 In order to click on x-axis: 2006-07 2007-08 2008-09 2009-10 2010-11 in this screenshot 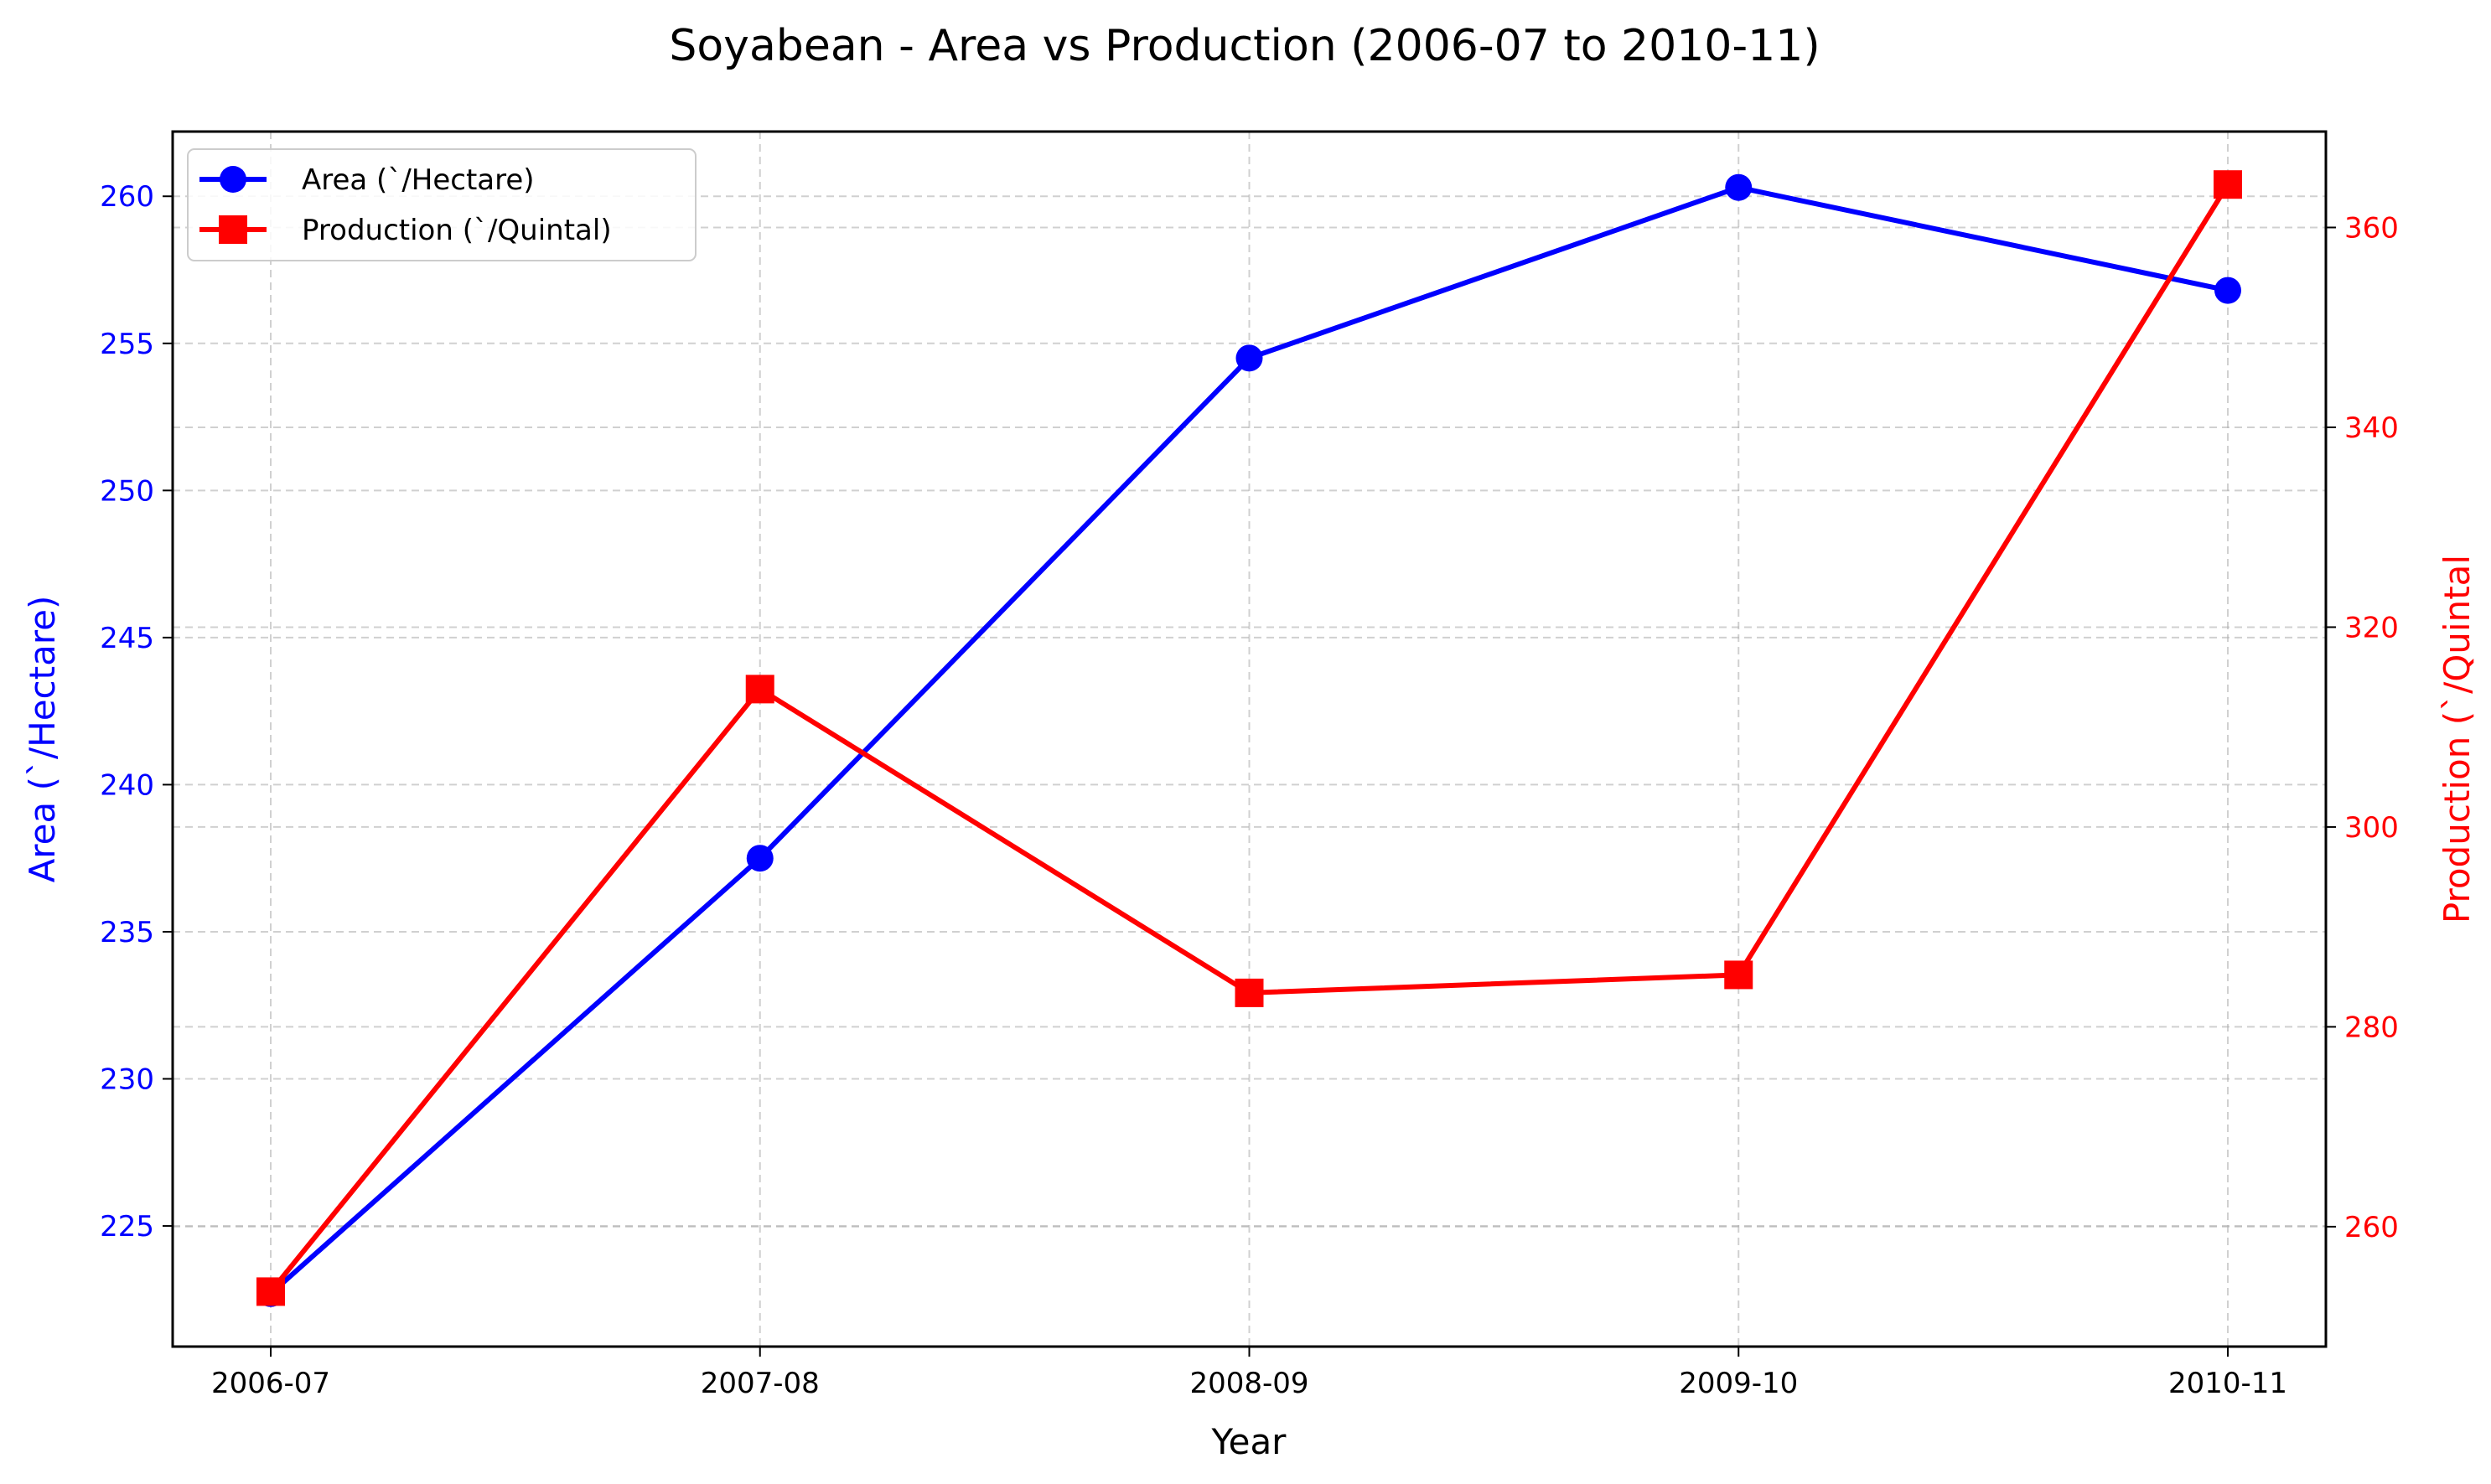, I will do `click(1249, 1373)`.